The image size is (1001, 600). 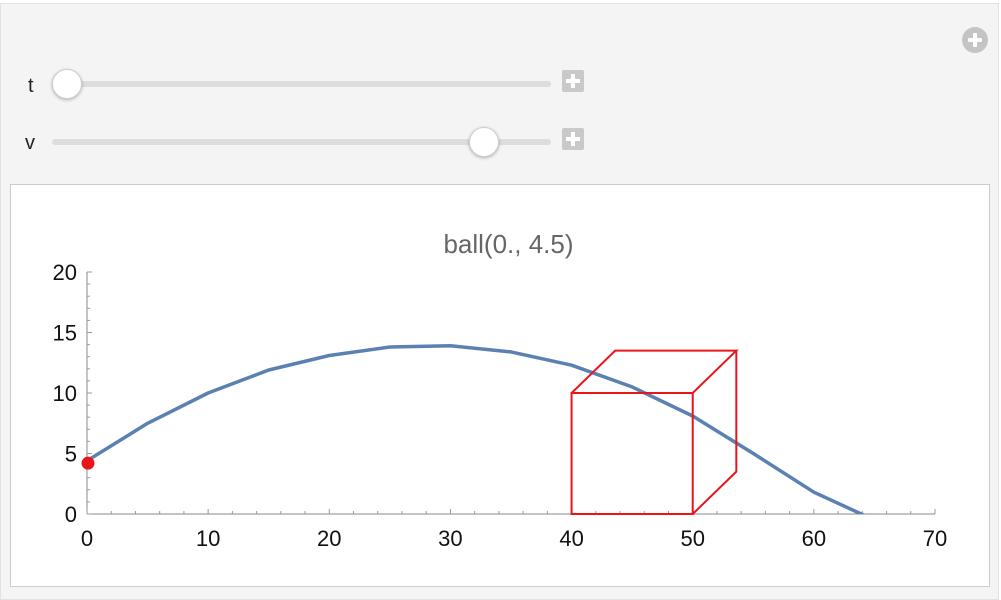 I want to click on y-tick-label: 20, so click(x=65, y=272).